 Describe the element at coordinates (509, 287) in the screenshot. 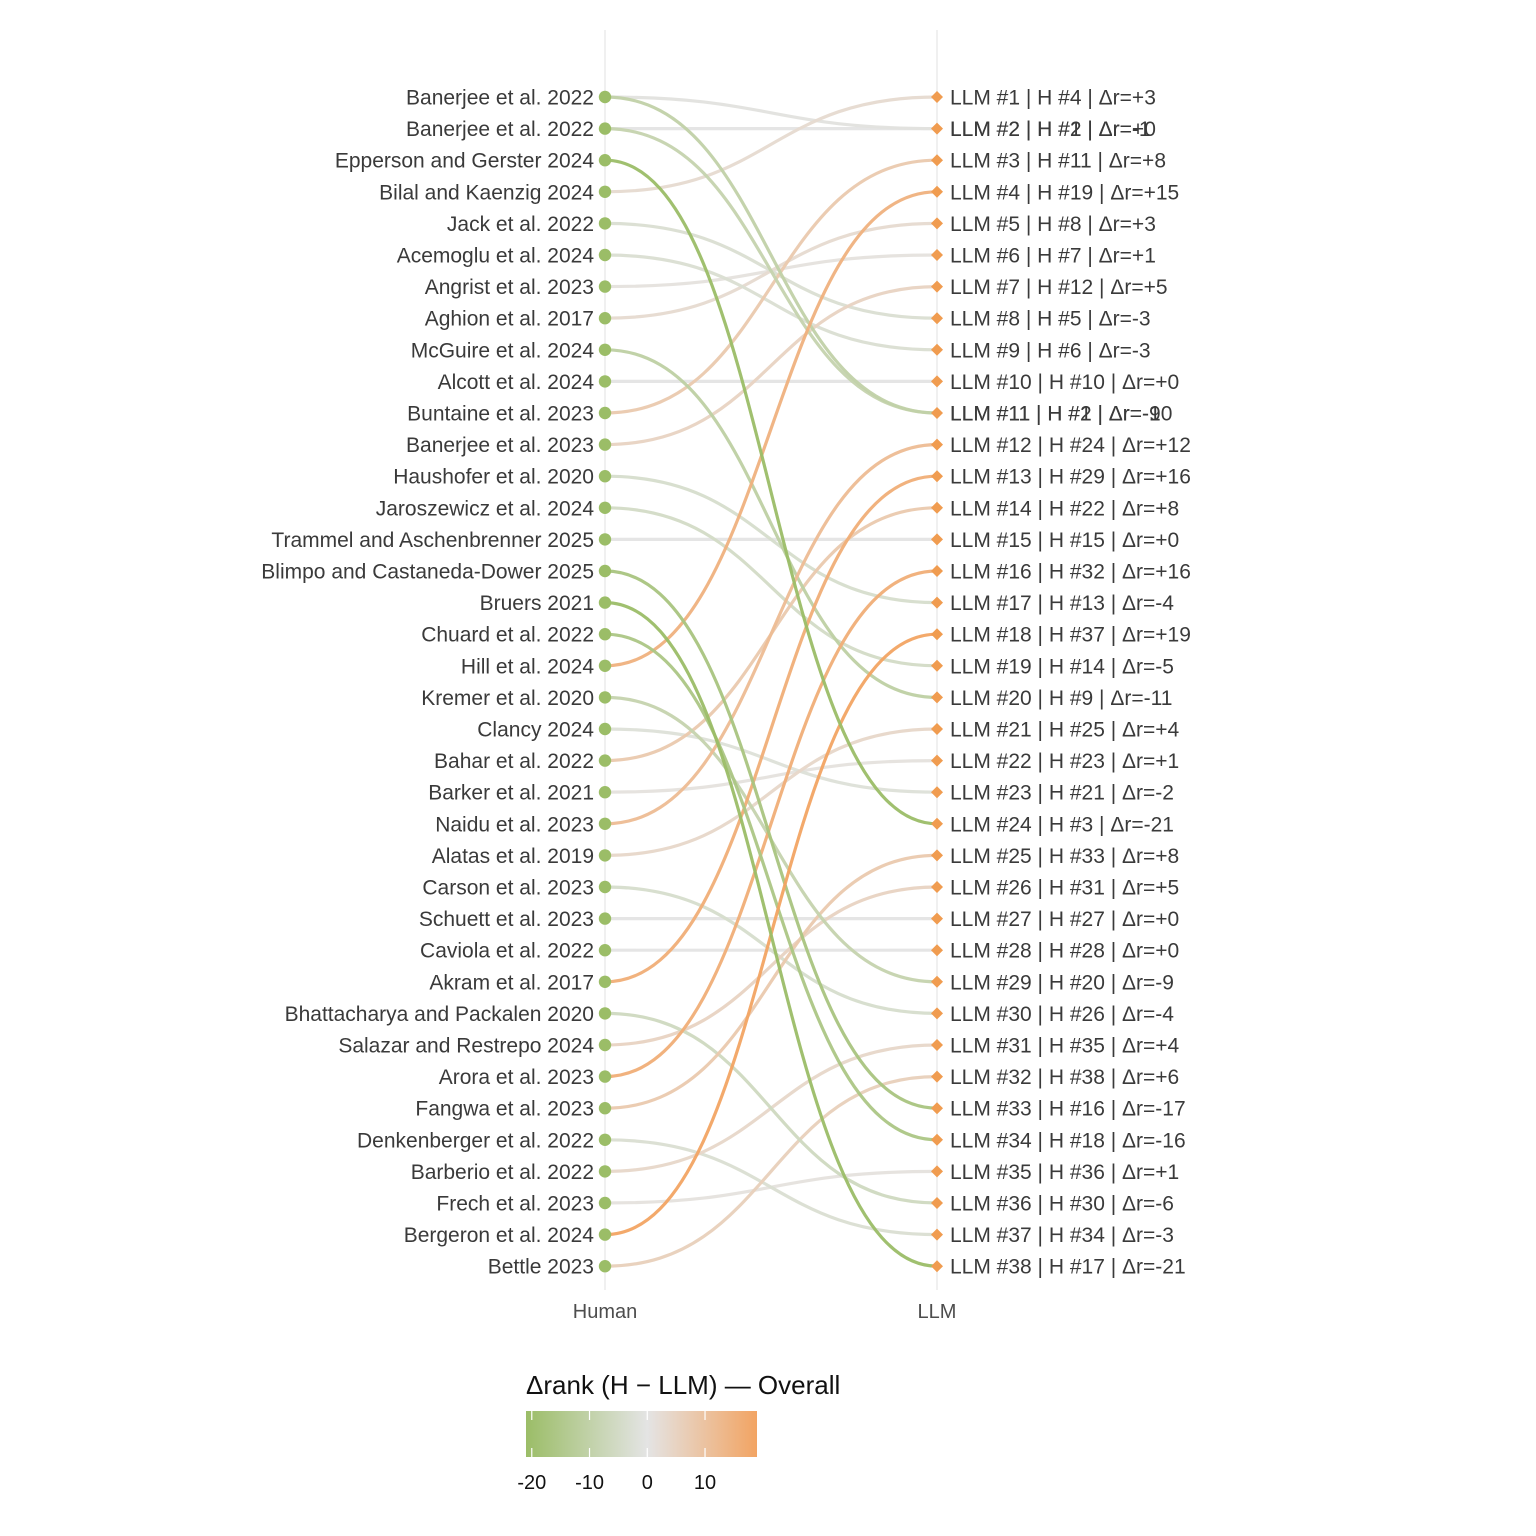

I see `human-label: Angrist et al. 2023` at that location.